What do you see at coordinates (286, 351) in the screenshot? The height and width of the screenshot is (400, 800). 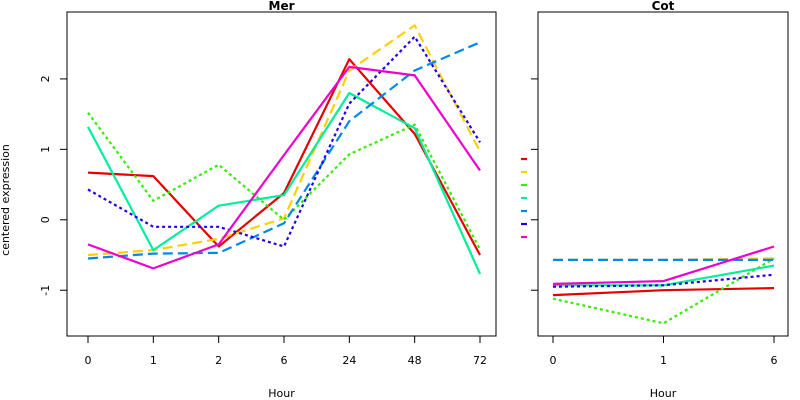 I see `x-ticks: 0 1 2 6 24 48 72` at bounding box center [286, 351].